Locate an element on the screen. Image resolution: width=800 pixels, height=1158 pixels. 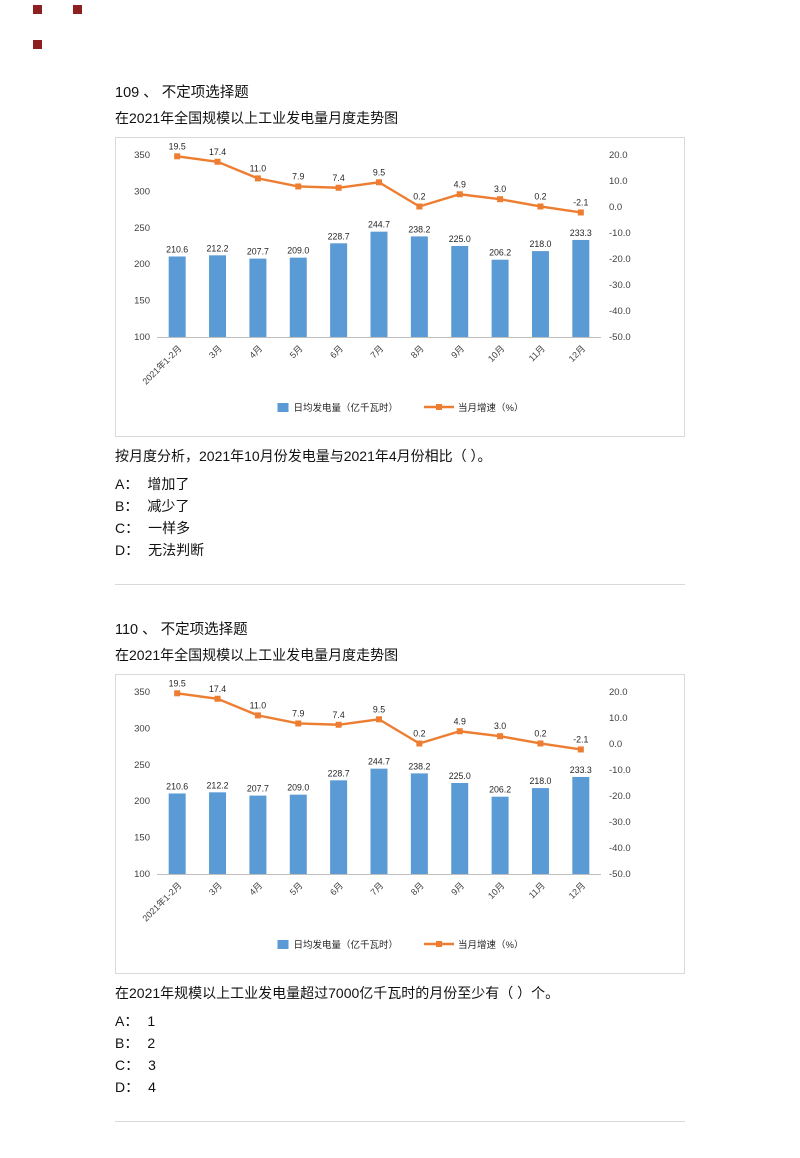
svg-text: -10.0 is located at coordinates (620, 233).